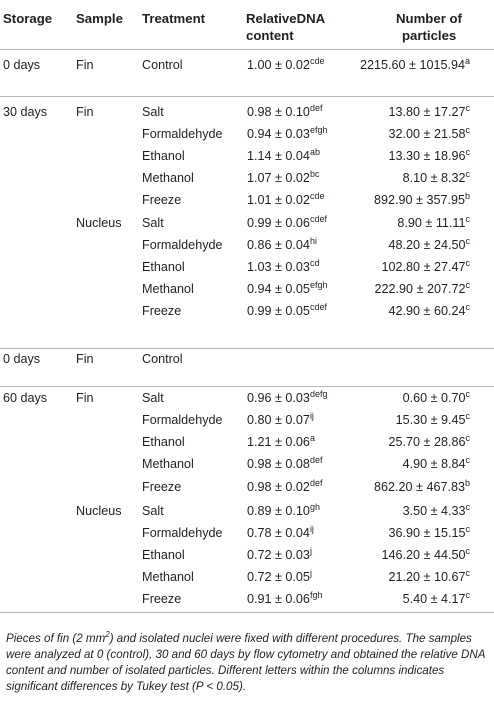 This screenshot has width=494, height=714. Describe the element at coordinates (278, 245) in the screenshot. I see `dna-value: 0.86 ± 0.04` at that location.